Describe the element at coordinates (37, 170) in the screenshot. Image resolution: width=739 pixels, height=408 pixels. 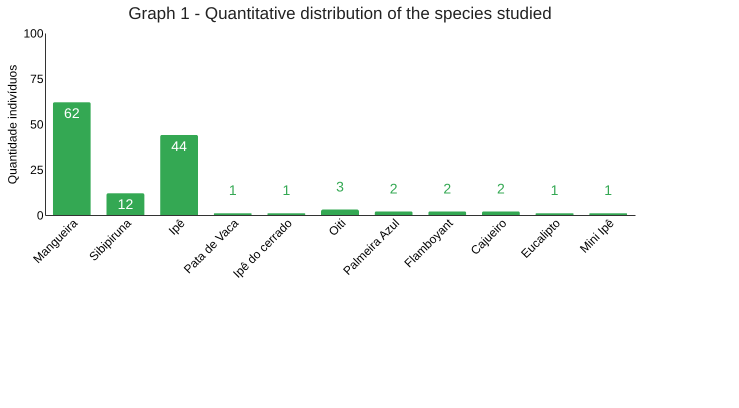
I see `y-tick-label: 25` at that location.